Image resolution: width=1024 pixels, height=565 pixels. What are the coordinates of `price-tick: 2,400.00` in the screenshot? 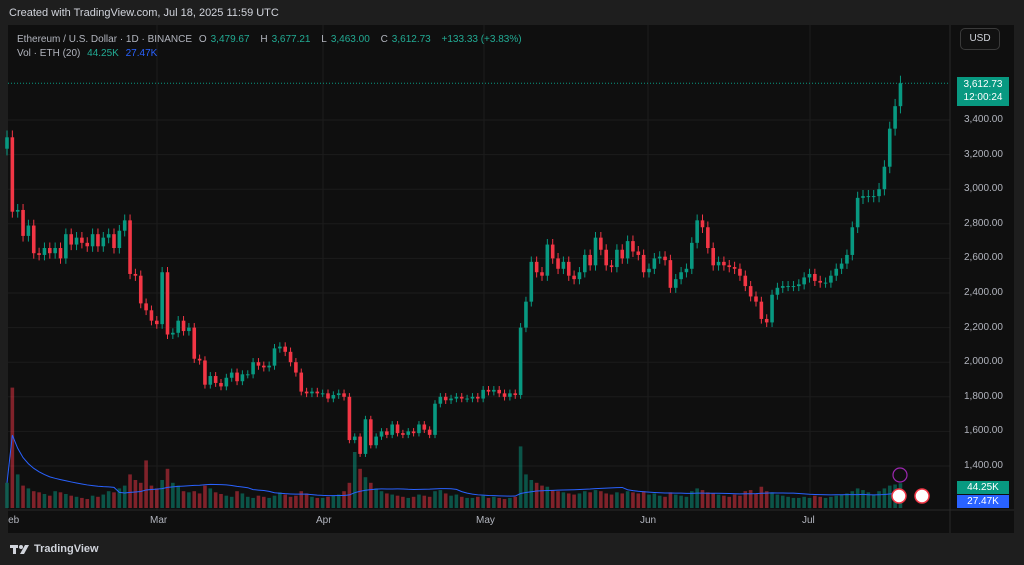 It's located at (983, 292).